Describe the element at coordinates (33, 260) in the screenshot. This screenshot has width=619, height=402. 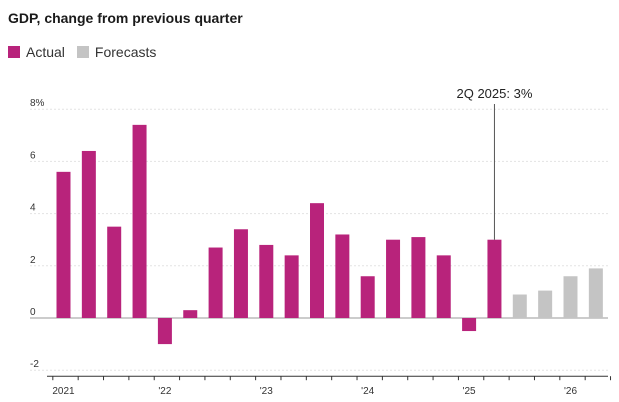
I see `y-tick-label: 2` at that location.